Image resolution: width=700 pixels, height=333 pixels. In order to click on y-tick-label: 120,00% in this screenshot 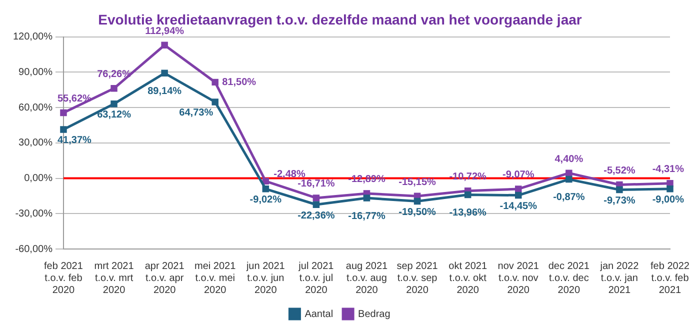, I will do `click(32, 37)`.